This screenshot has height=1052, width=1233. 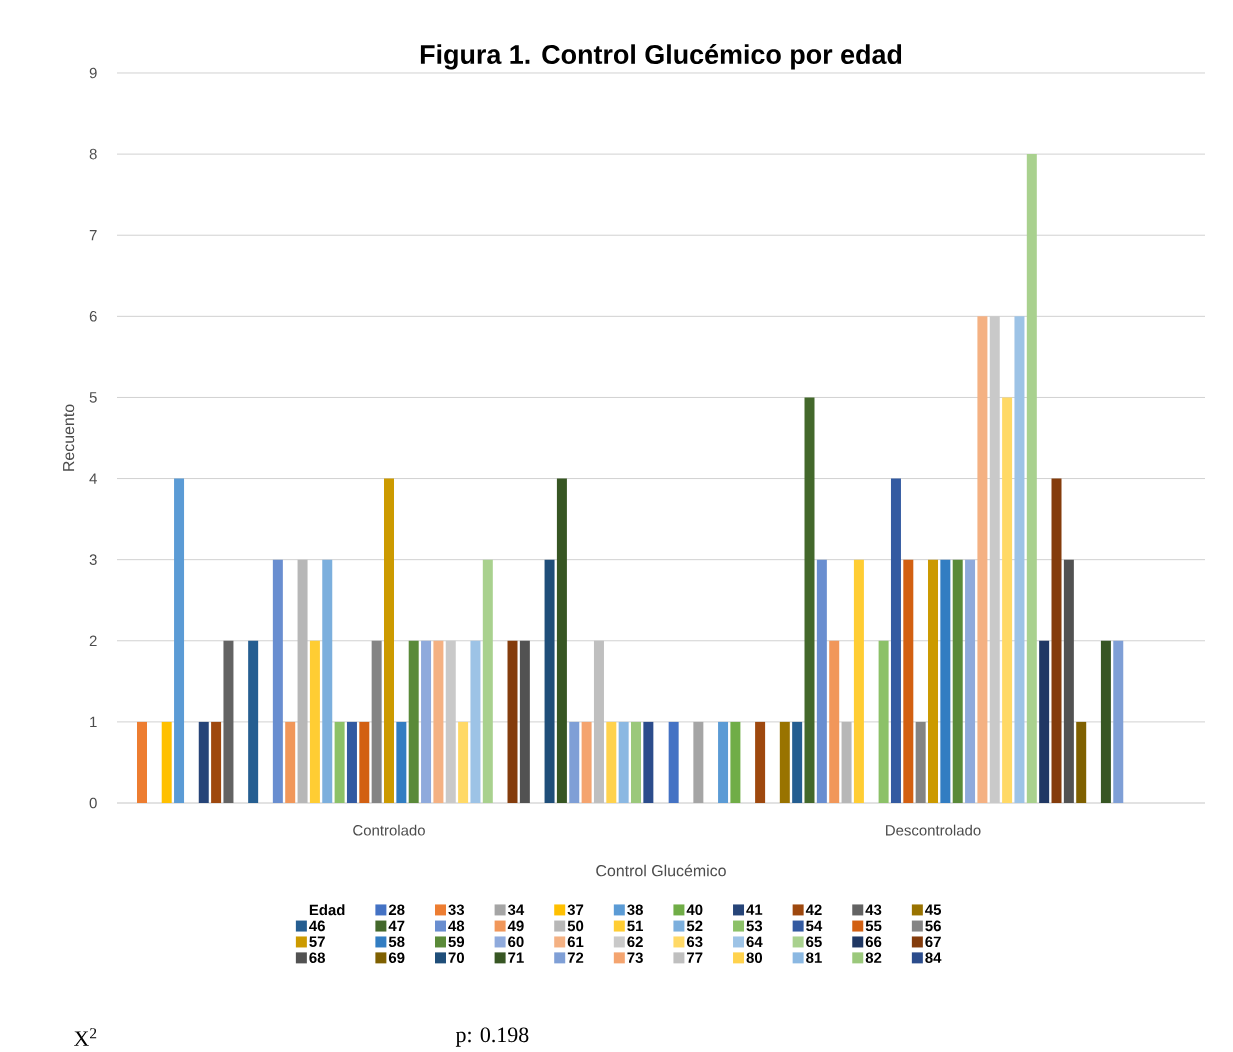 I want to click on legend-label: 53, so click(x=754, y=926).